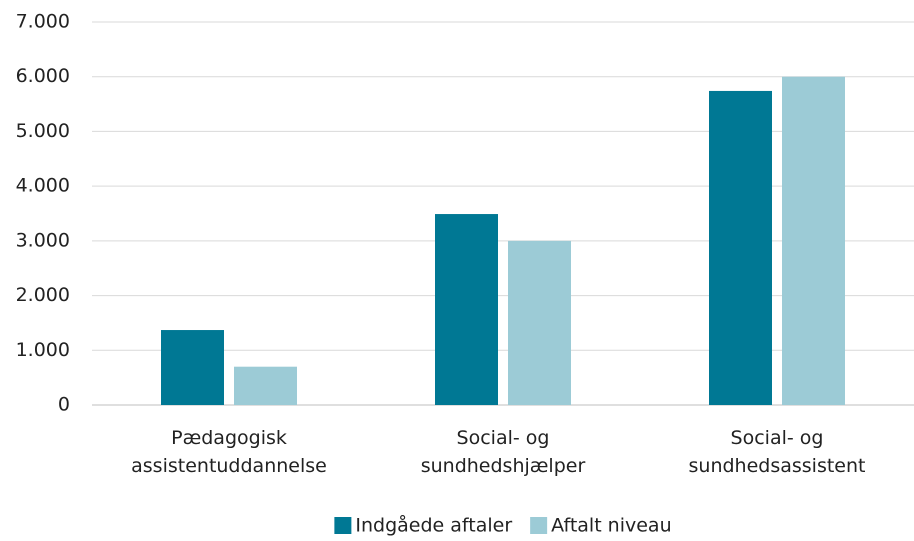  What do you see at coordinates (43, 350) in the screenshot?
I see `y-tick-label: 1.000` at bounding box center [43, 350].